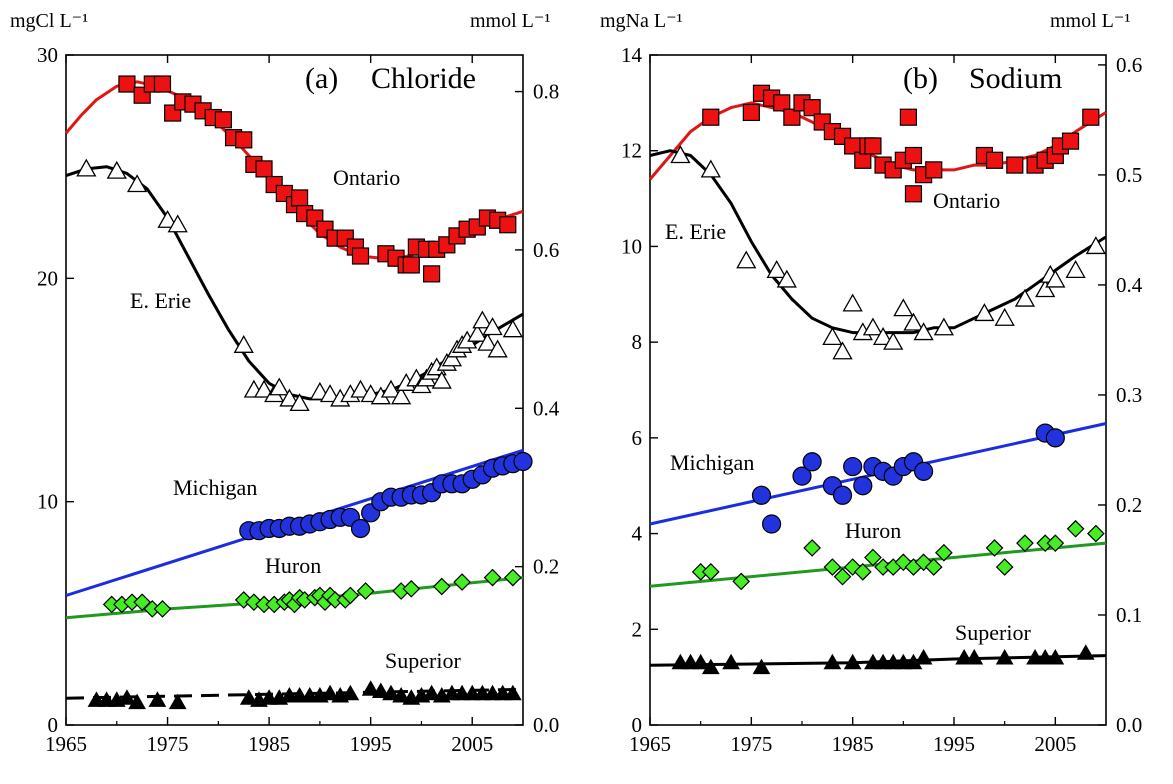 This screenshot has height=784, width=1173. Describe the element at coordinates (294, 678) in the screenshot. I see `series-superior: Superior` at that location.